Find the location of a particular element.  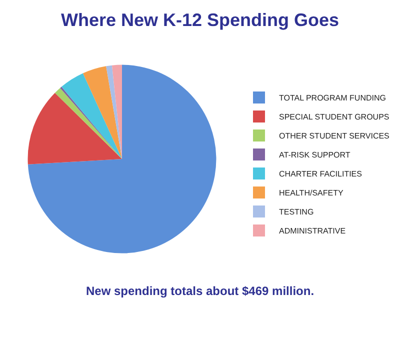

legend-label: TESTING is located at coordinates (296, 212).